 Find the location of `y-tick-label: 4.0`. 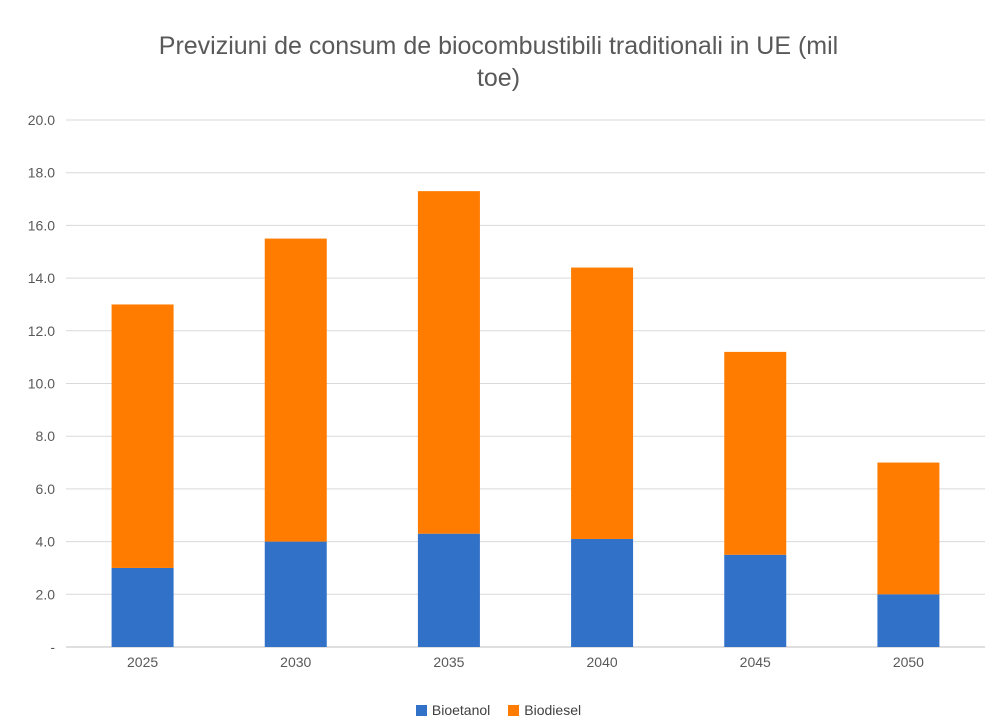

y-tick-label: 4.0 is located at coordinates (46, 542).